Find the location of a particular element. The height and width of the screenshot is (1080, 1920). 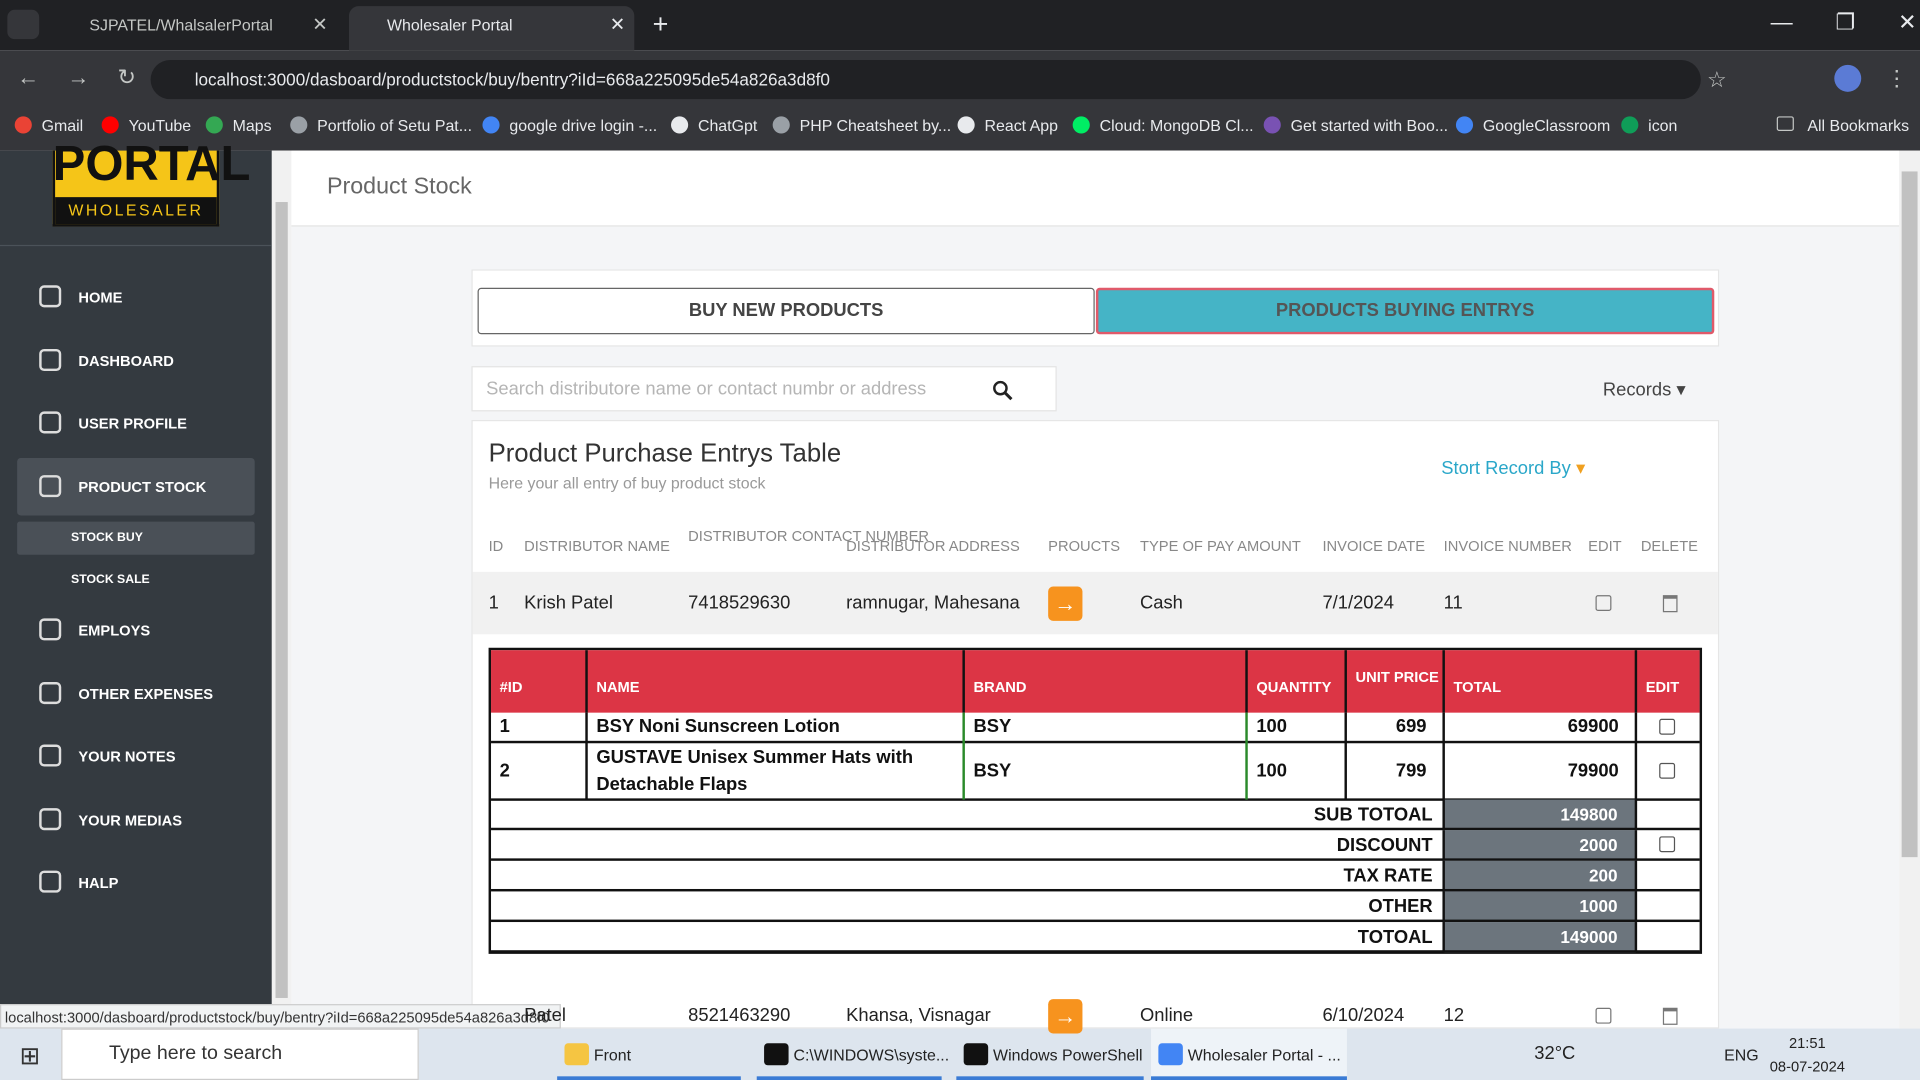

nav-item: YOUR NOTES is located at coordinates (127, 757).